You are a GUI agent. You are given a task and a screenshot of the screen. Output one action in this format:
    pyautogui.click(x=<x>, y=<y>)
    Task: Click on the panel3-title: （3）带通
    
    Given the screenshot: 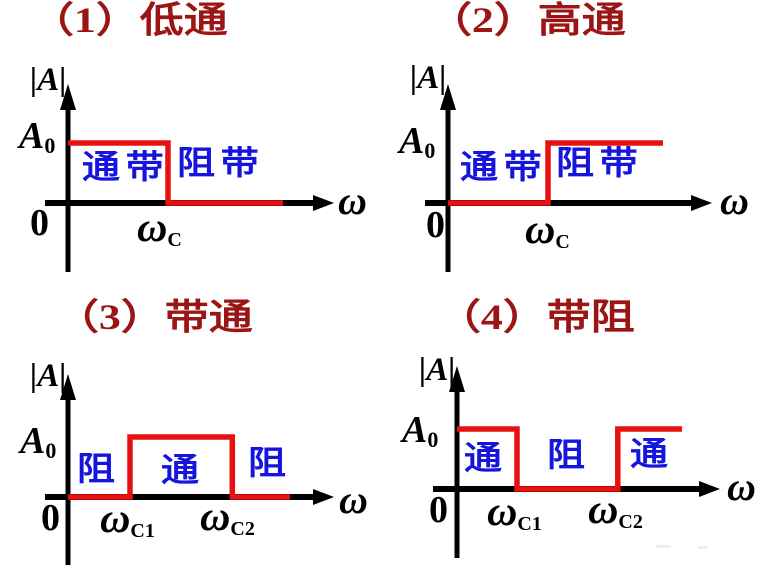 What is the action you would take?
    pyautogui.click(x=154, y=317)
    